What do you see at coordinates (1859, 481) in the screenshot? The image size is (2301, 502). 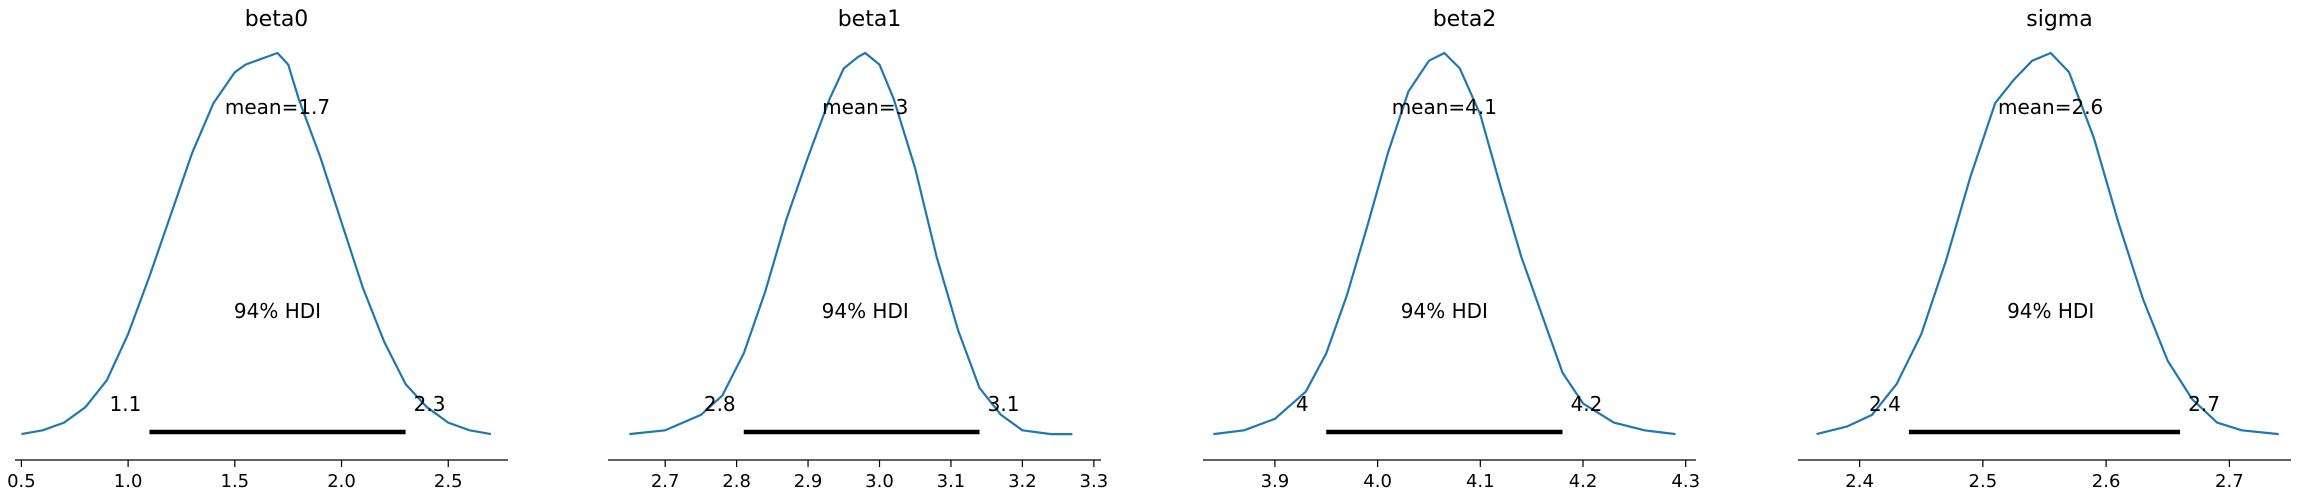 I see `x-tick-label: 2.4` at bounding box center [1859, 481].